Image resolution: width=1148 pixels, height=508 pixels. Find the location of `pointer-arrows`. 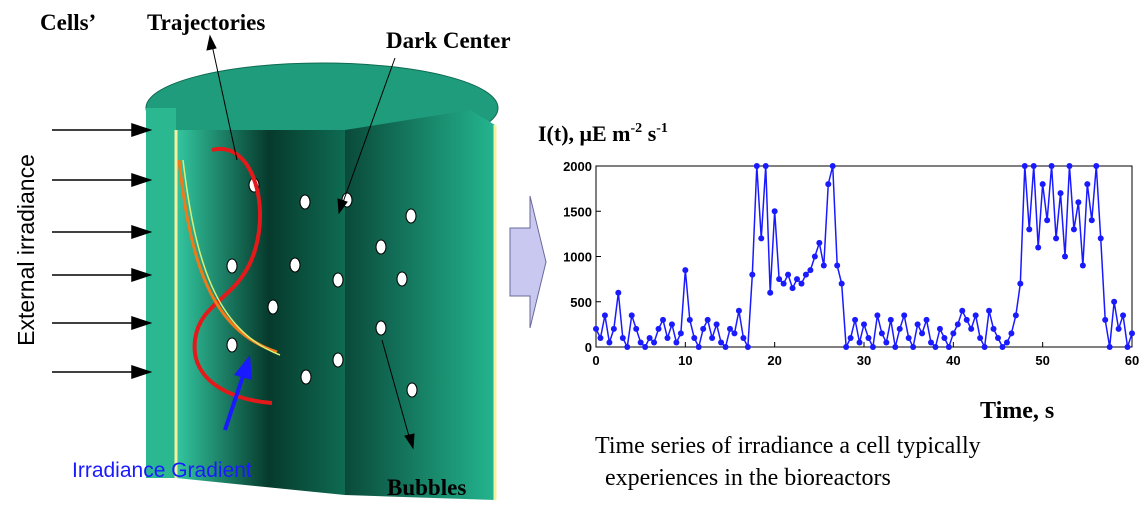

pointer-arrows is located at coordinates (310, 242).